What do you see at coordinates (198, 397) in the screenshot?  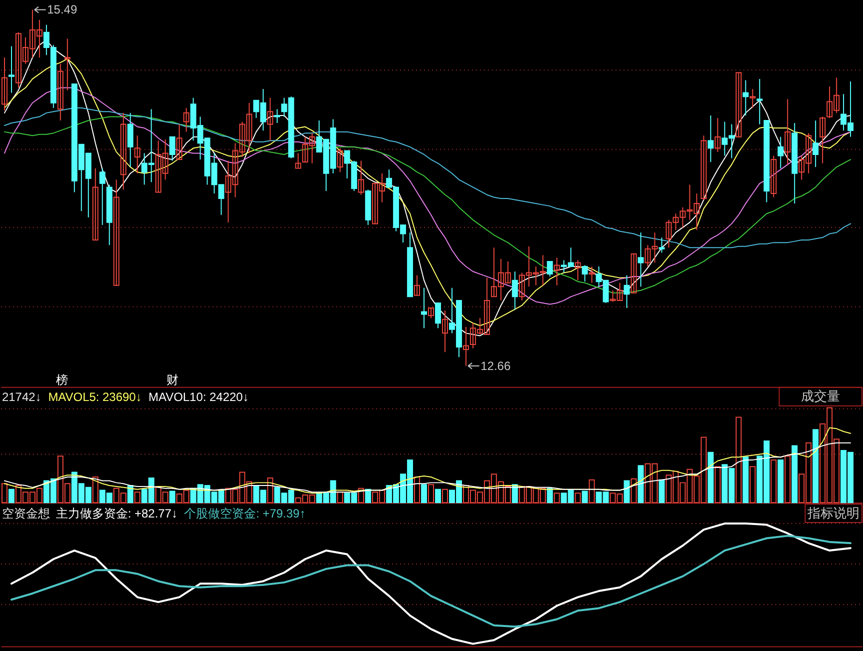 I see `text: MAVOL10: 24220↓` at bounding box center [198, 397].